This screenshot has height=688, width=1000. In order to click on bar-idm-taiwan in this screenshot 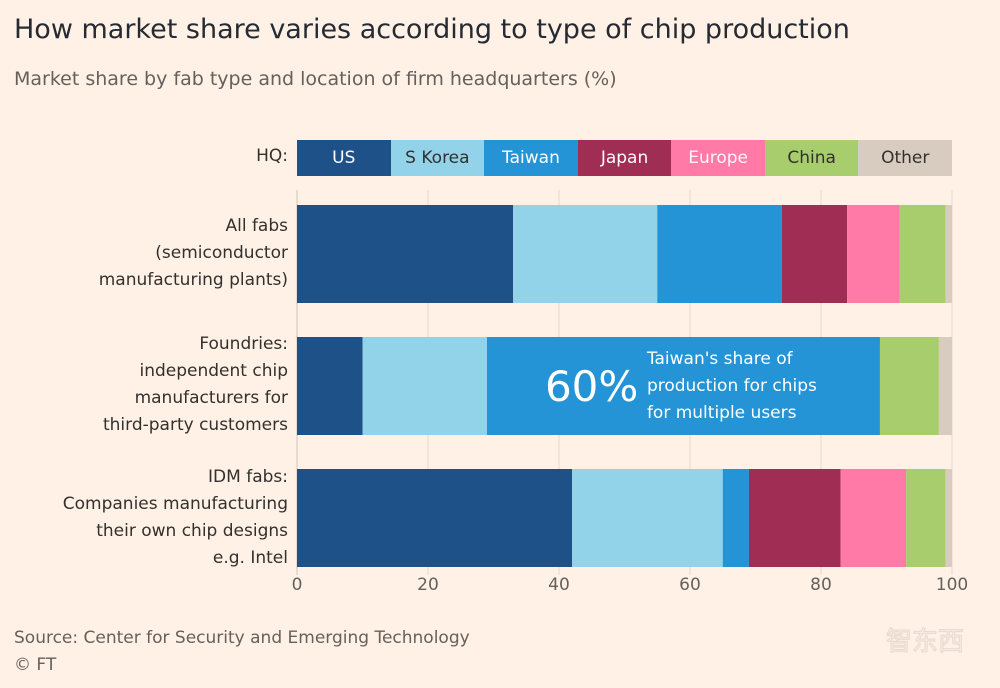, I will do `click(735, 518)`.